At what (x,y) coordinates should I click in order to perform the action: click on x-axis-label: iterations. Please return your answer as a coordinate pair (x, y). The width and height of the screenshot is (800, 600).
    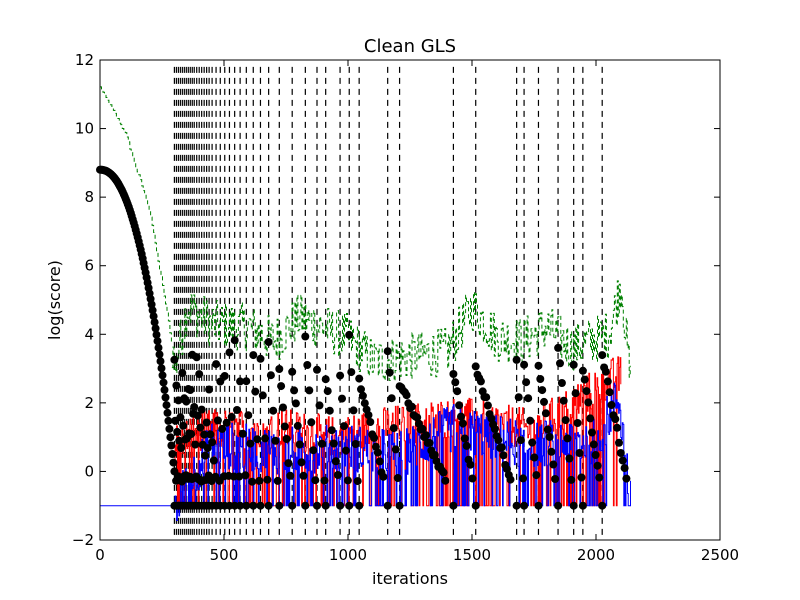
    Looking at the image, I should click on (410, 578).